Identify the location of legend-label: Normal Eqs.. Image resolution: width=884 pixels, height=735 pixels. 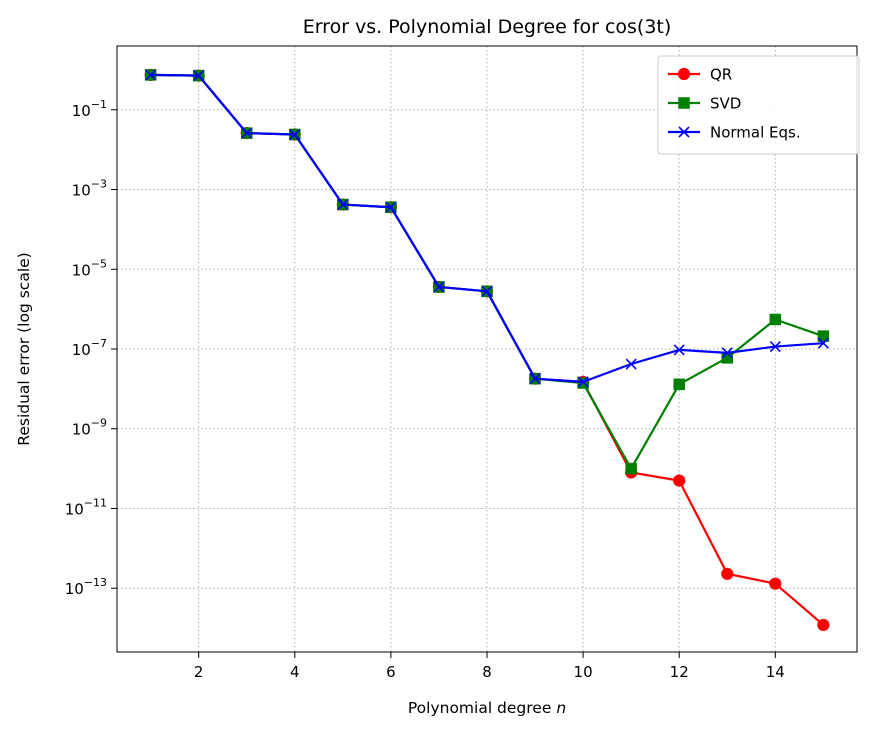
(755, 133).